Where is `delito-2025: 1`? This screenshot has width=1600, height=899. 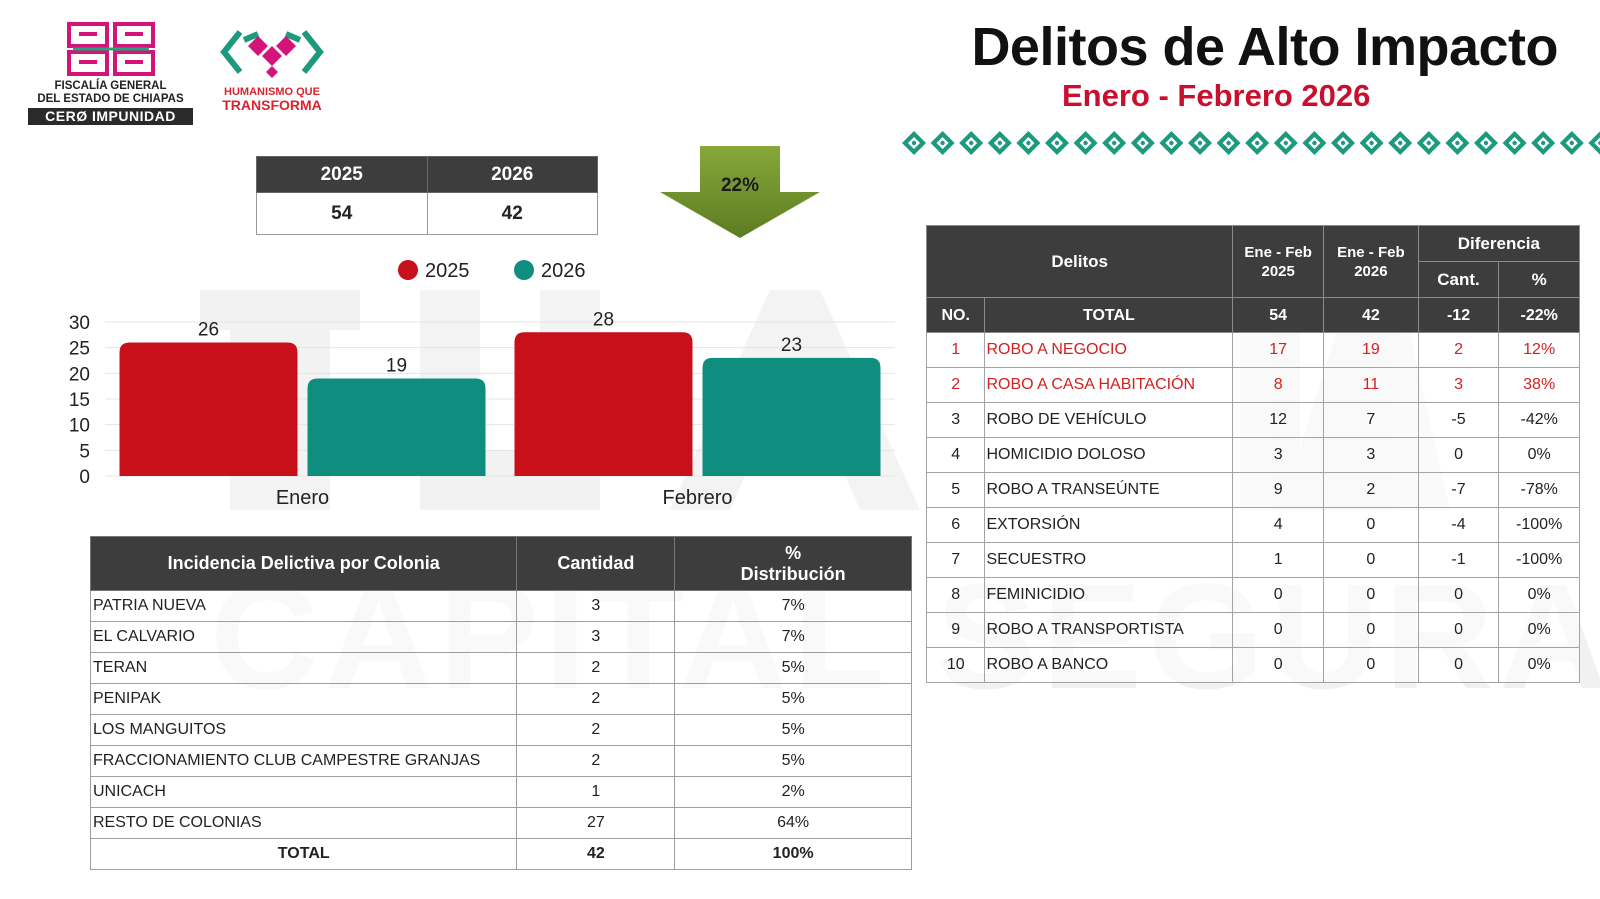
delito-2025: 1 is located at coordinates (1278, 560).